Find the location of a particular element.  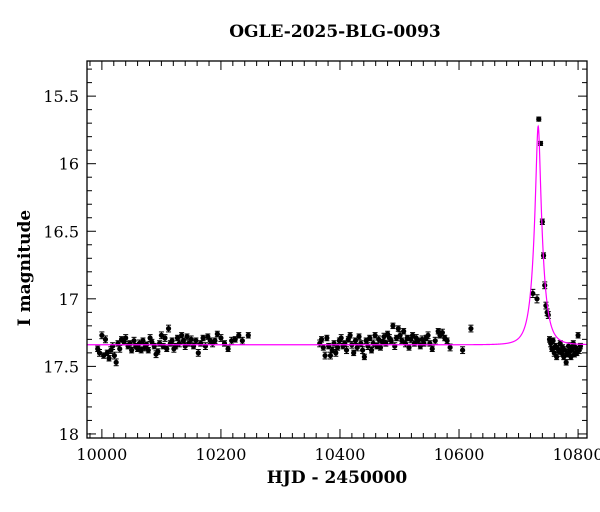

x-tick-label: 10200 is located at coordinates (220, 454).